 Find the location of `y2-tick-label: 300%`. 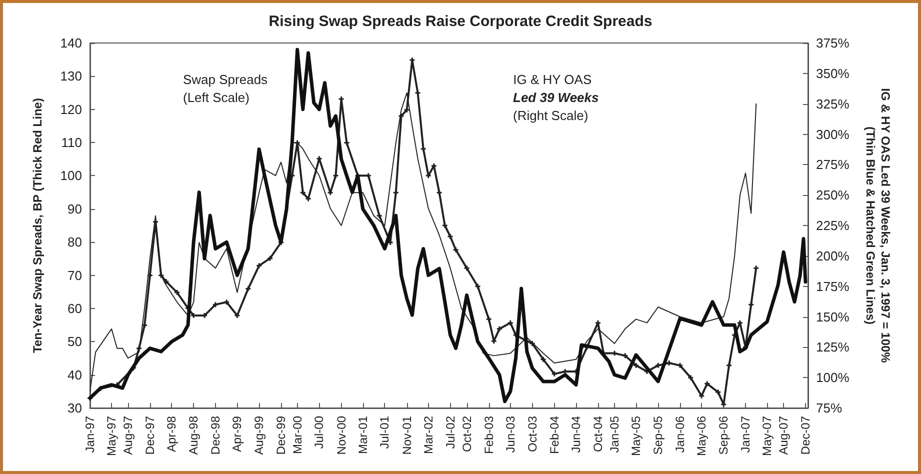

y2-tick-label: 300% is located at coordinates (833, 134).